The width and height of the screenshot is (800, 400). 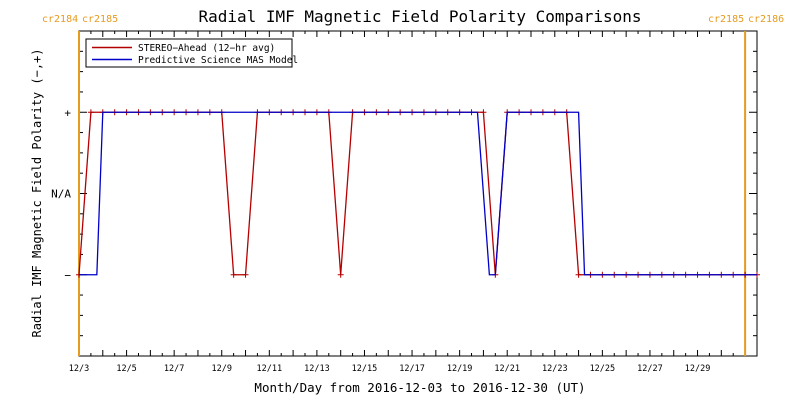 What do you see at coordinates (206, 48) in the screenshot?
I see `legend-stereo-label: STEREO−Ahead (12−hr avg)` at bounding box center [206, 48].